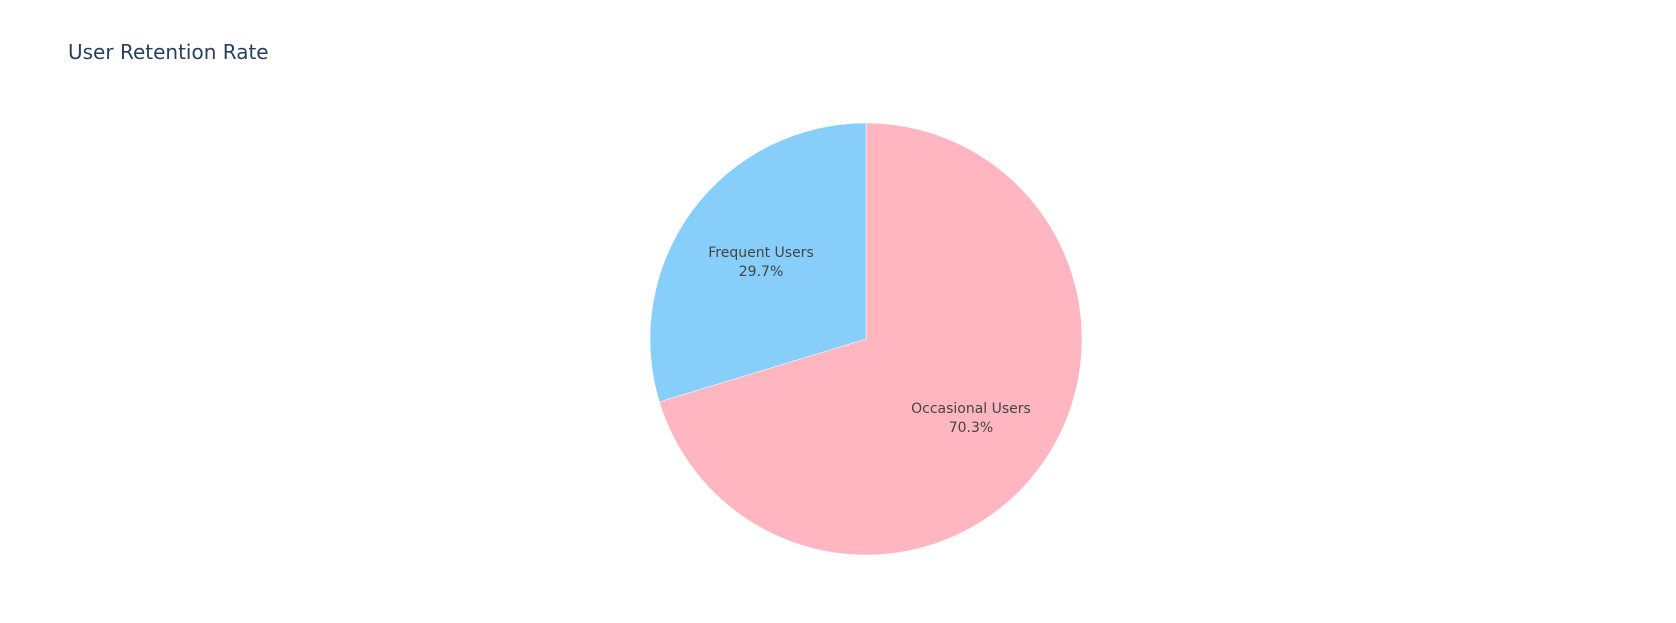 Image resolution: width=1676 pixels, height=623 pixels. Describe the element at coordinates (761, 262) in the screenshot. I see `pie-label-frequent-users: Frequent Users 29.7%` at that location.